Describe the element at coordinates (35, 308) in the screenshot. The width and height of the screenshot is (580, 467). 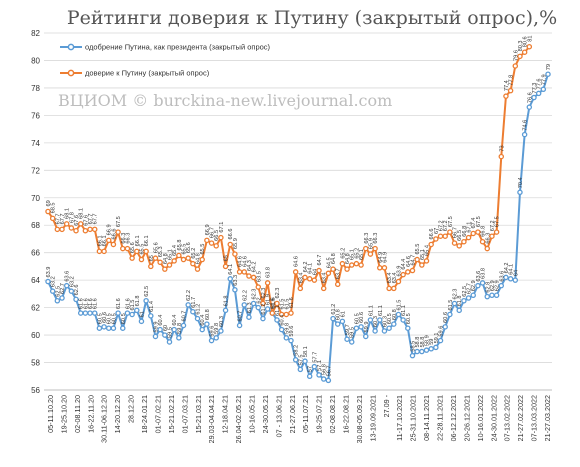
I see `y-tick-label: 62` at that location.